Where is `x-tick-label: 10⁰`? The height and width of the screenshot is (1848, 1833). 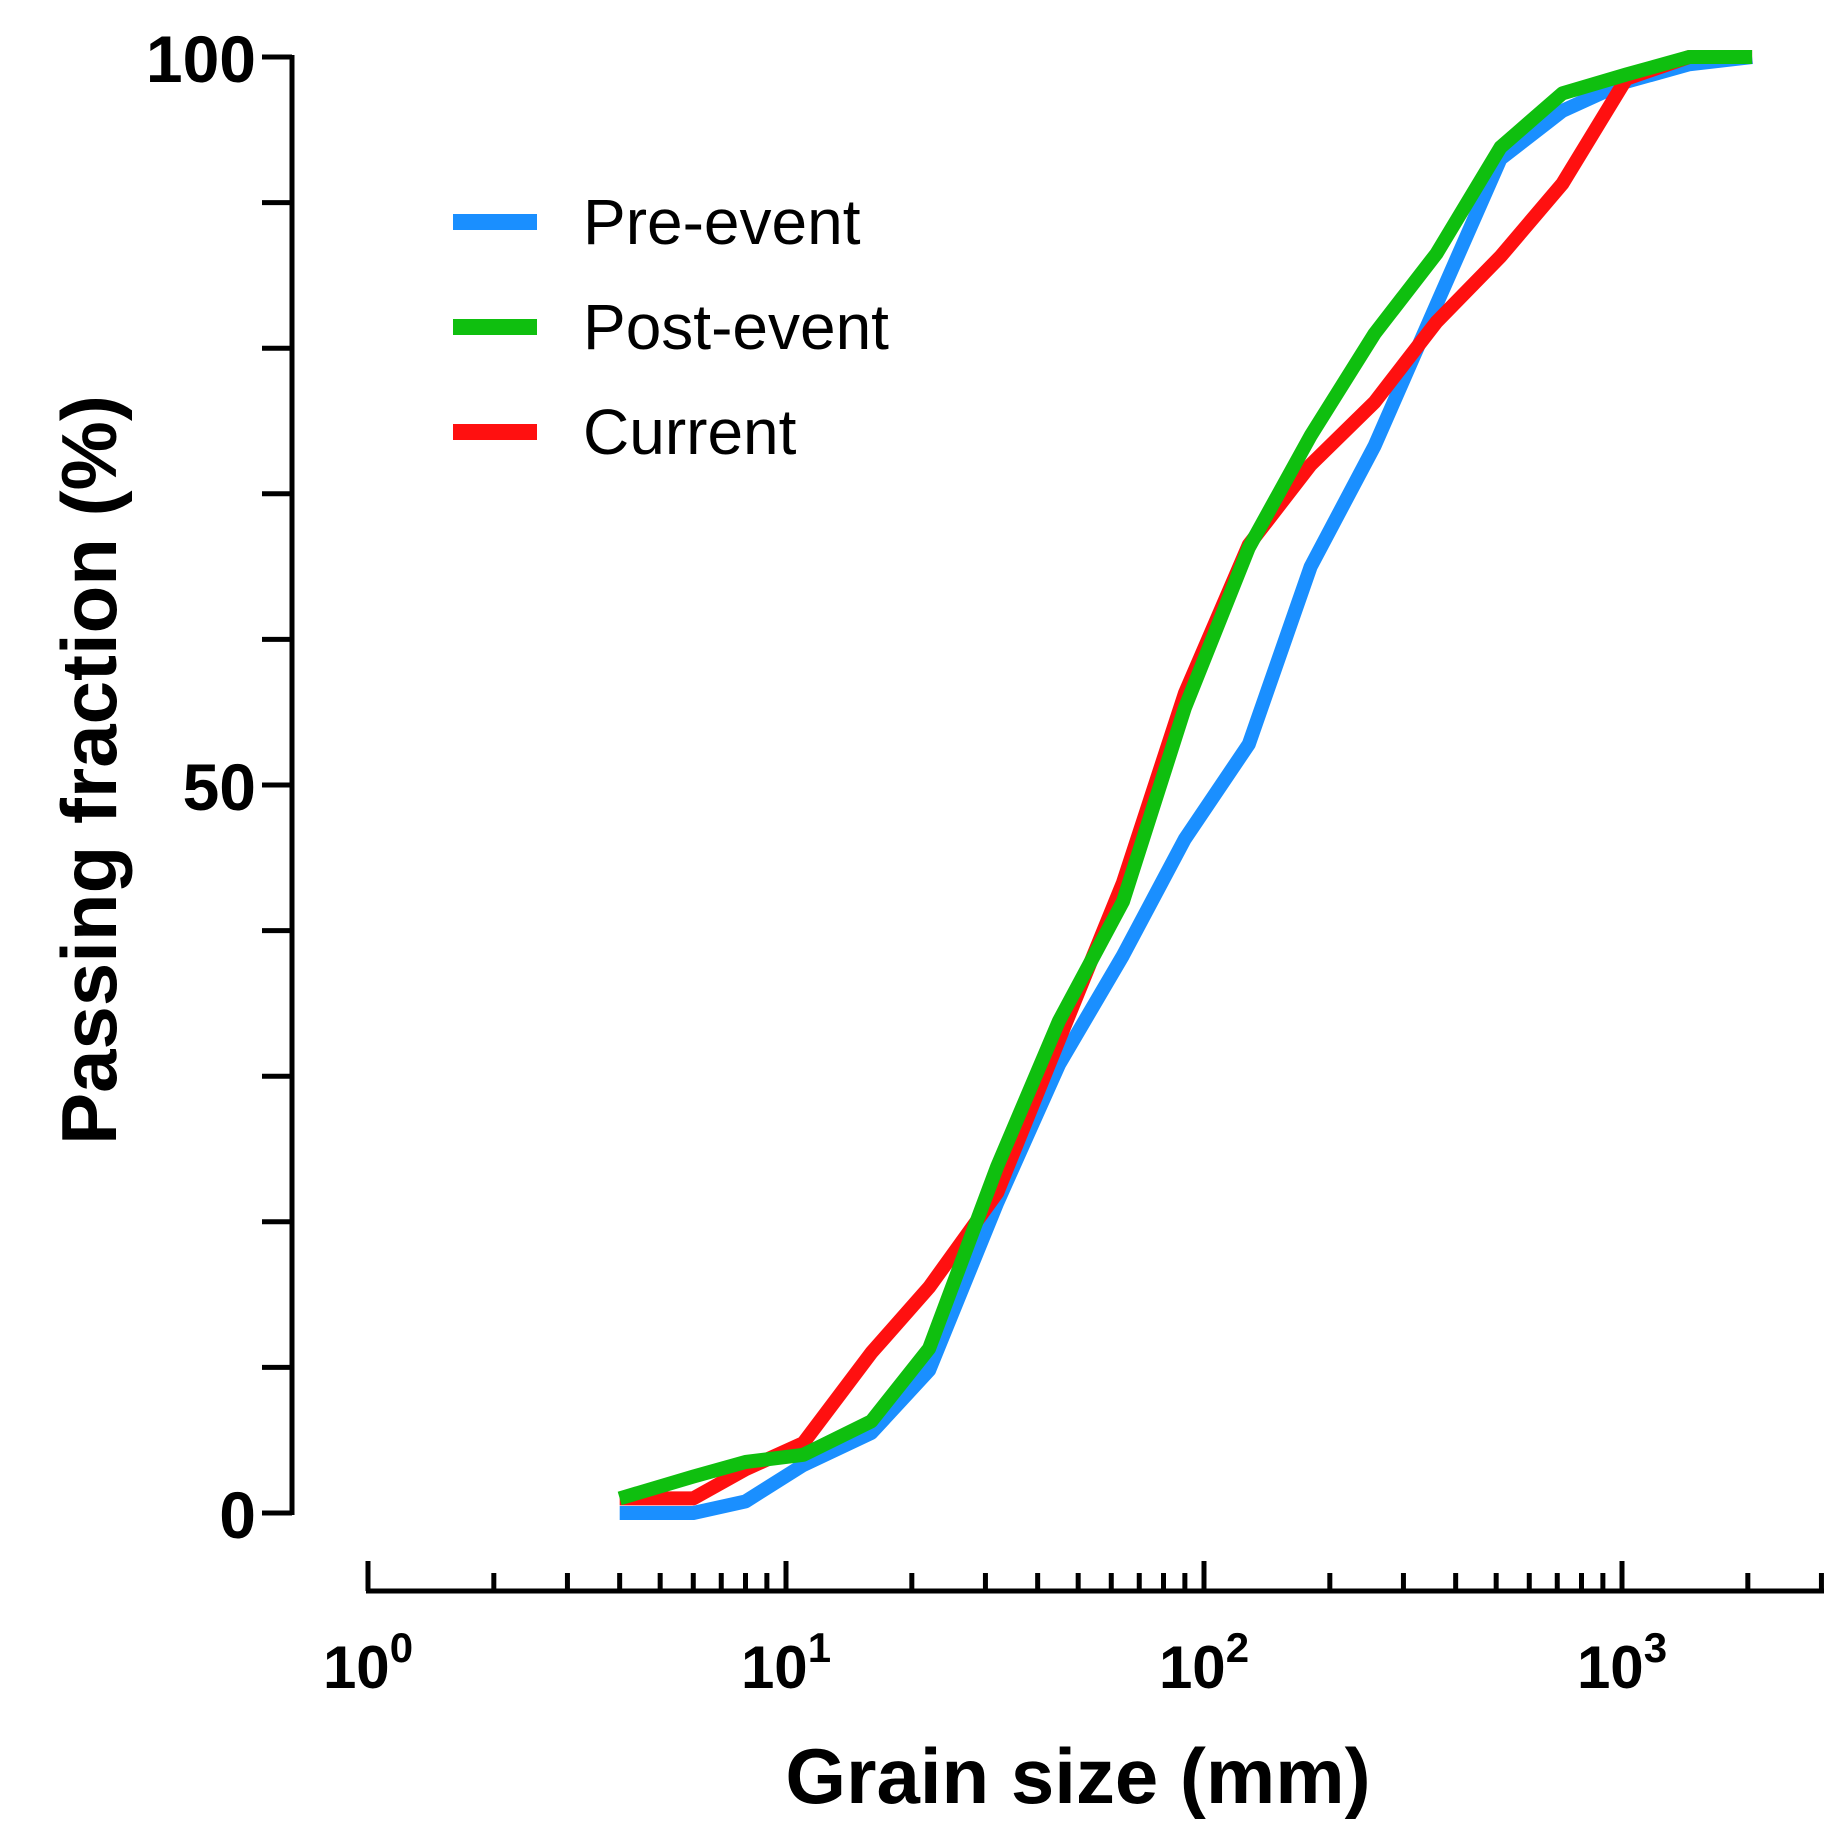
x-tick-label: 10⁰ is located at coordinates (368, 1662).